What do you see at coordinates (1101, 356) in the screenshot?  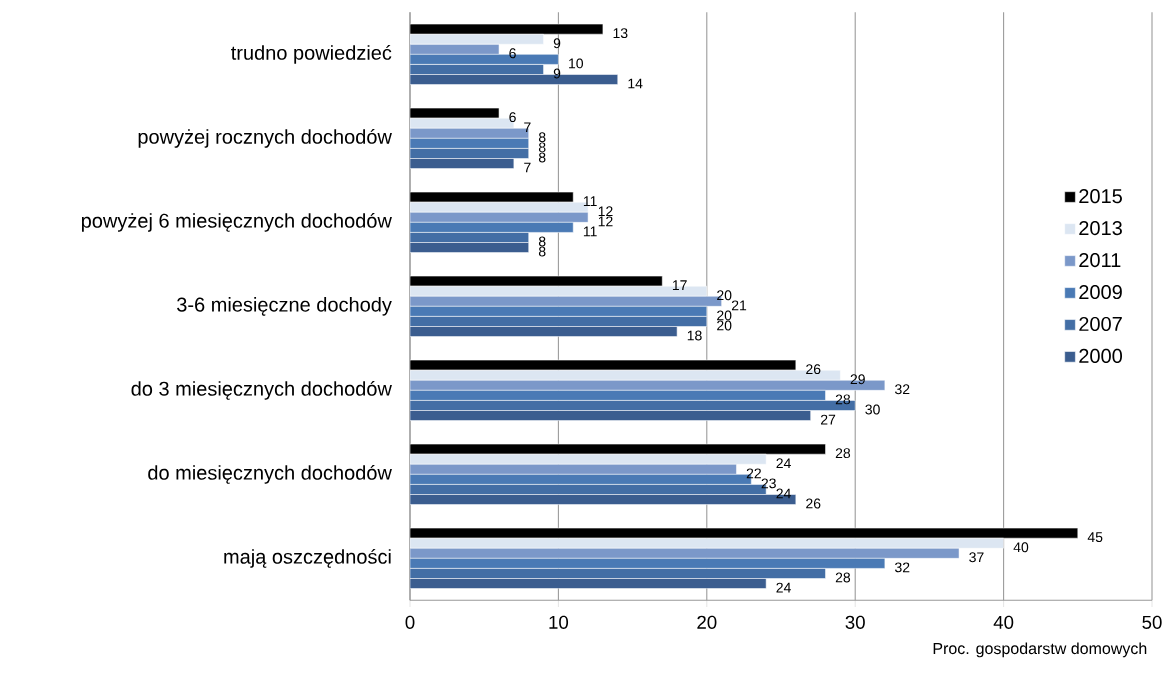 I see `legend-label: 2000` at bounding box center [1101, 356].